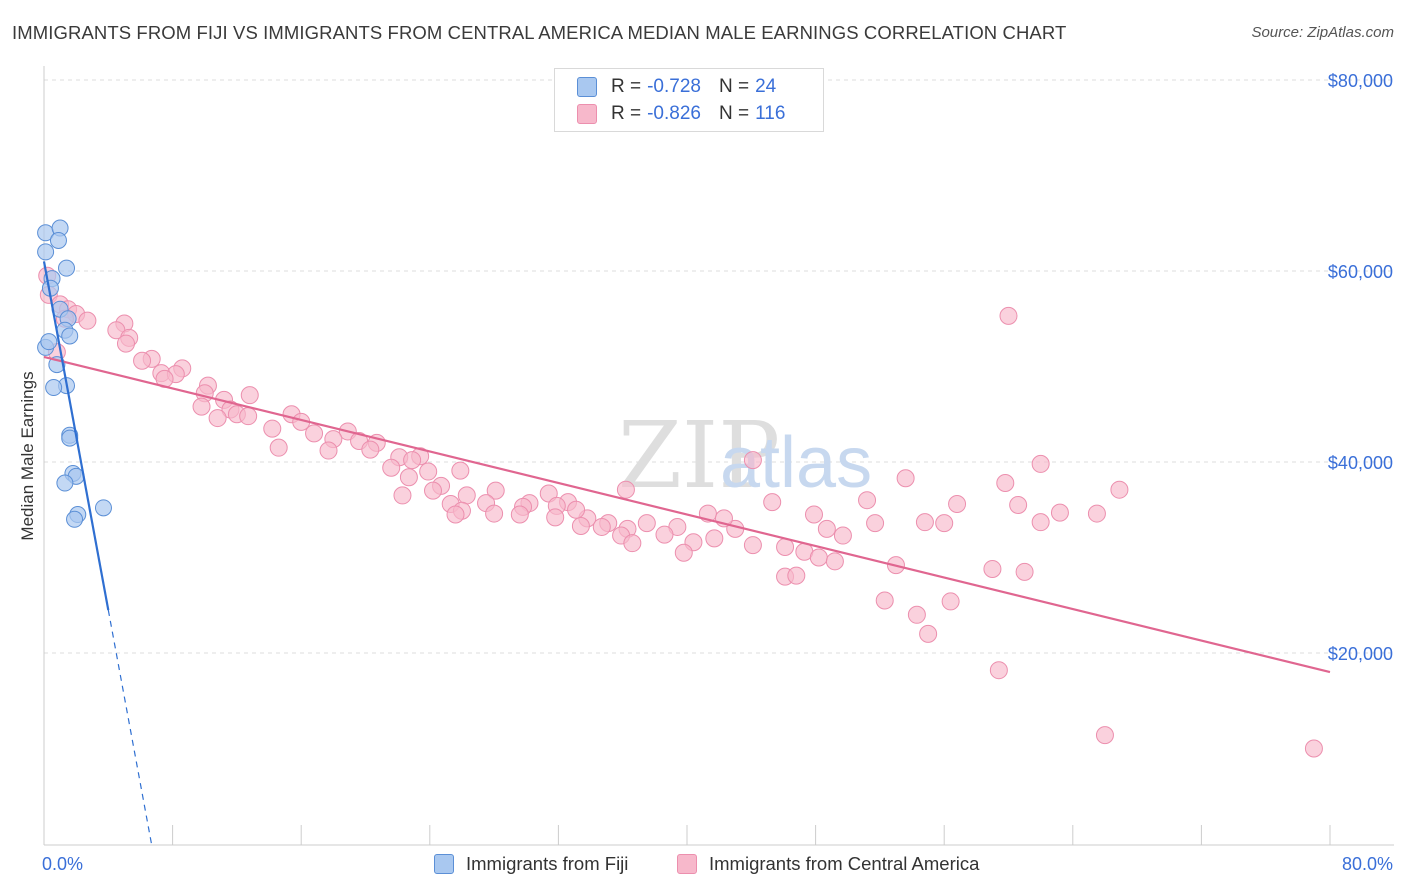 The height and width of the screenshot is (892, 1406). I want to click on bottom-legend-fiji: Immigrants from Fiji, so click(531, 864).